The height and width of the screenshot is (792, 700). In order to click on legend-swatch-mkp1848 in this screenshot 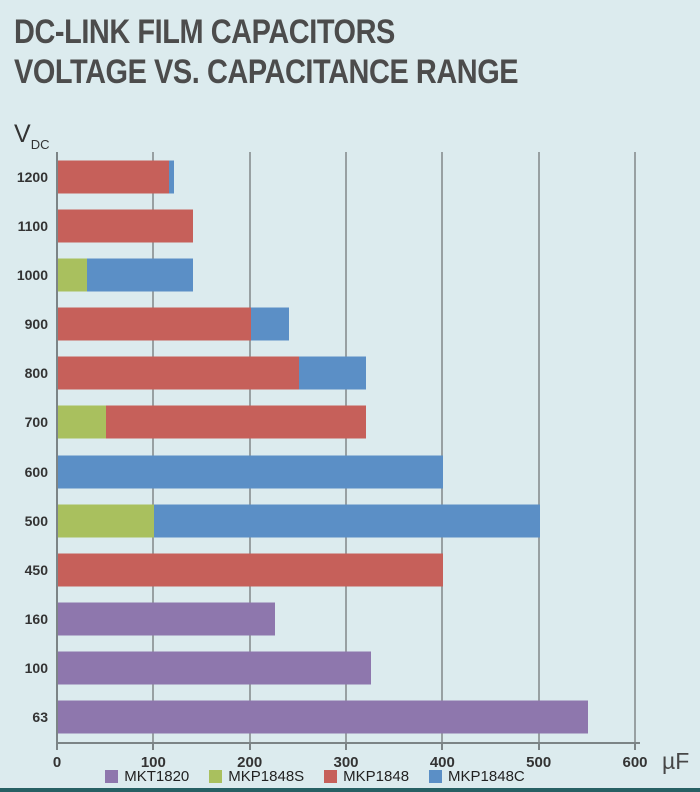, I will do `click(331, 776)`.